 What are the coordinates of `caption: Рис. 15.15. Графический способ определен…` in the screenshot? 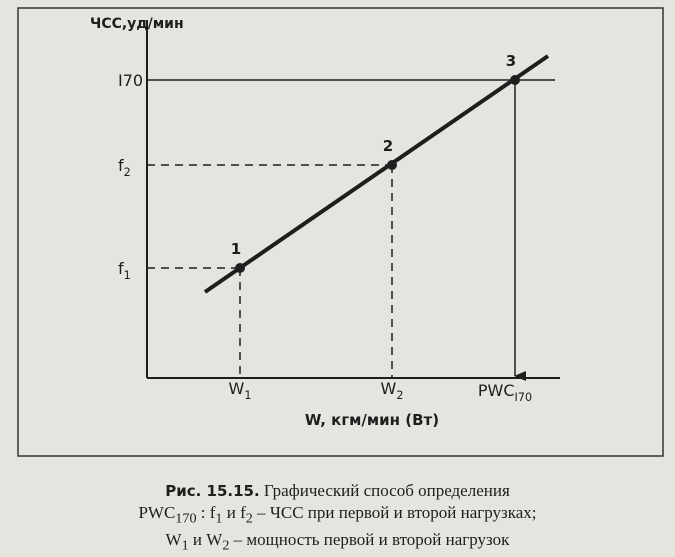 It's located at (337, 518).